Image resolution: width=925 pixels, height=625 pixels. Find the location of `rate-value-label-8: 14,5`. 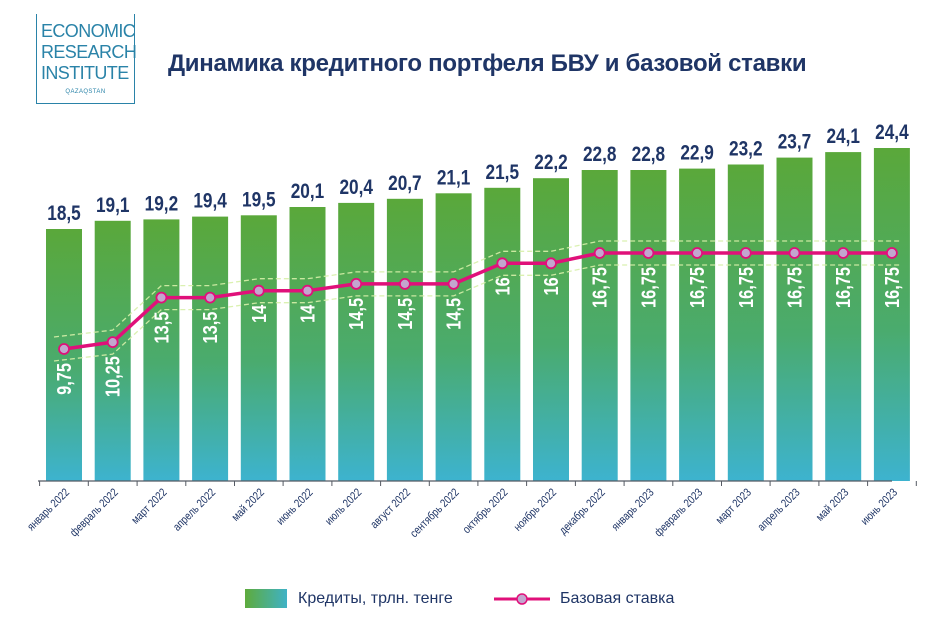

rate-value-label-8: 14,5 is located at coordinates (404, 314).